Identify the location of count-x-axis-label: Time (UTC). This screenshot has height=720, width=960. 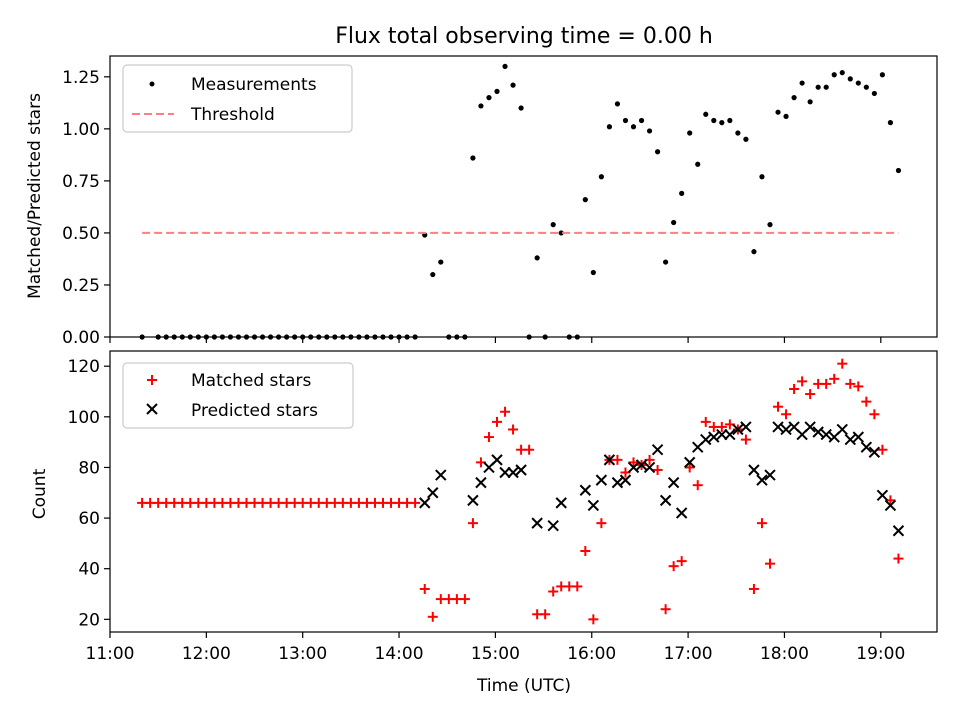
(523, 686).